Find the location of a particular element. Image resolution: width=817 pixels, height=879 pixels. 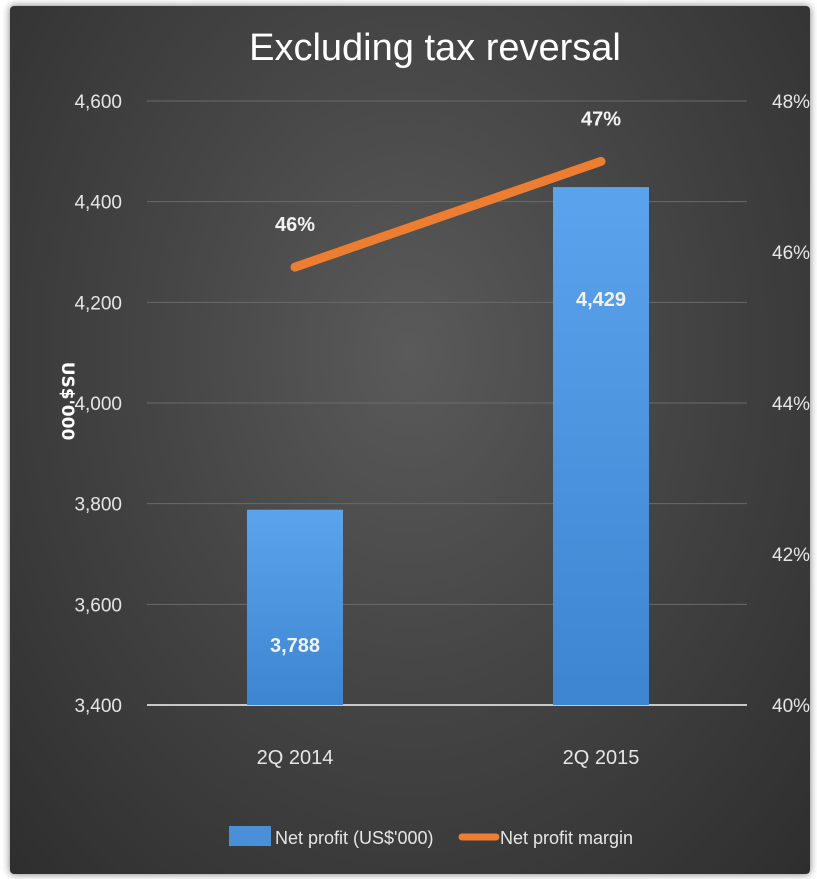

legend: Net profit (US$'000) Net profit margin is located at coordinates (431, 837).